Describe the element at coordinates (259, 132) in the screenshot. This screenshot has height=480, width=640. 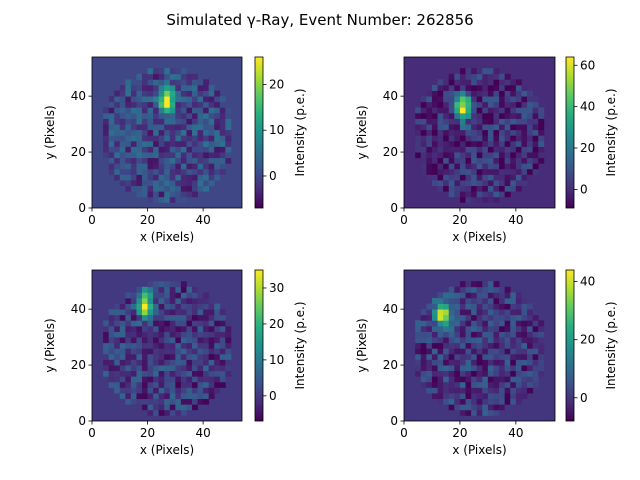
I see `colorbar` at that location.